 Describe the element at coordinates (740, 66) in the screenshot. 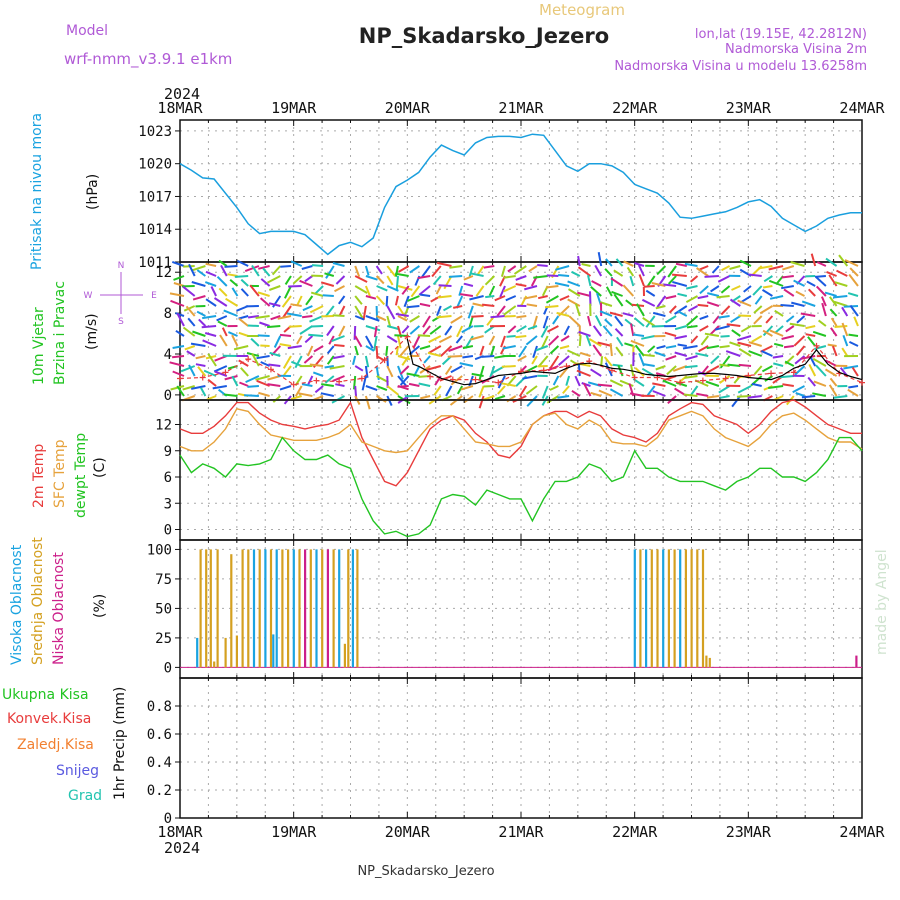

I see `model-elevation-label: Nadmorska Visina u modelu 13.6258m` at that location.